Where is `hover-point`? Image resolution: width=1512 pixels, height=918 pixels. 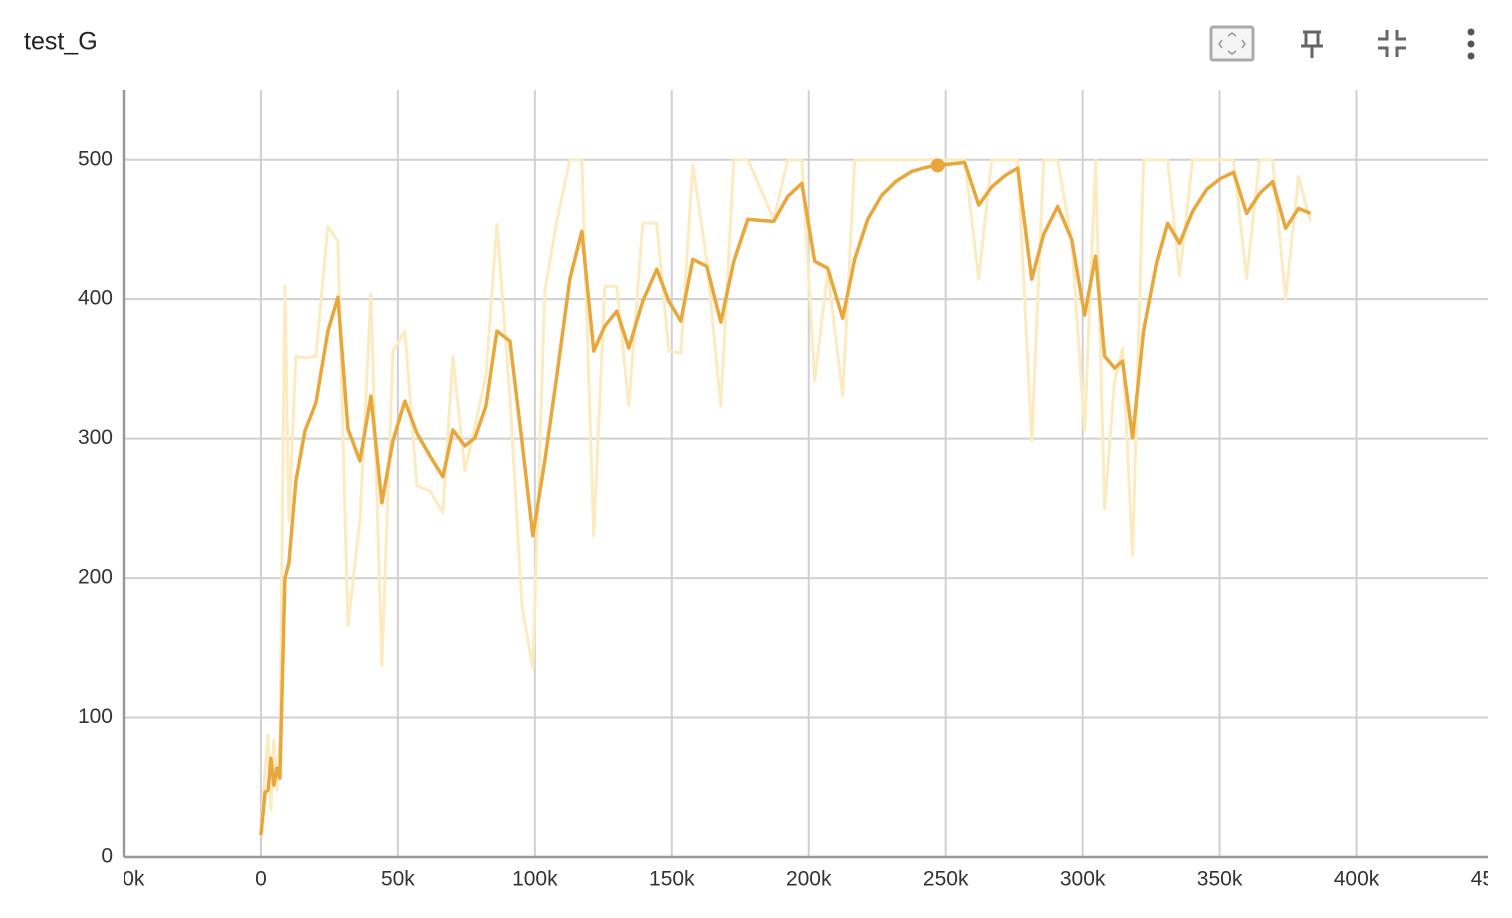 hover-point is located at coordinates (937, 165).